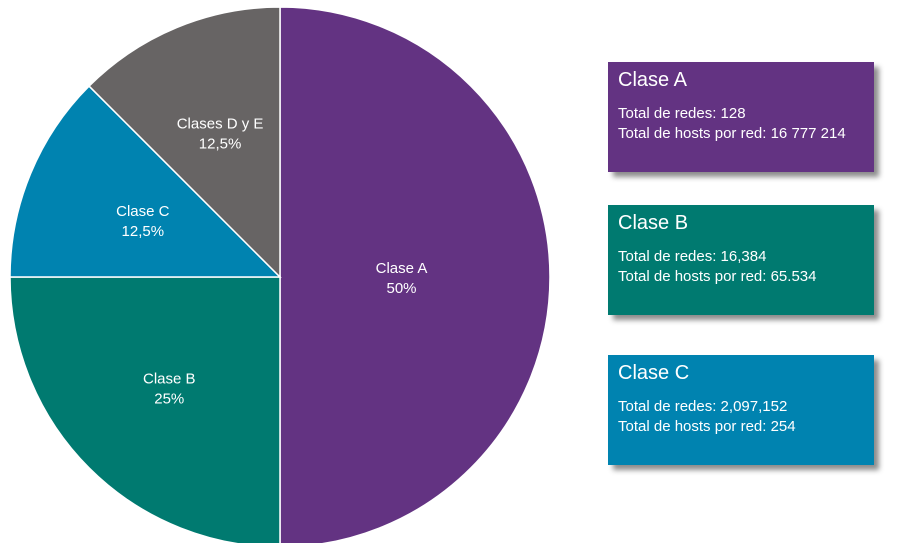 The image size is (898, 543). What do you see at coordinates (654, 373) in the screenshot?
I see `class-c-card-title: Clase C` at bounding box center [654, 373].